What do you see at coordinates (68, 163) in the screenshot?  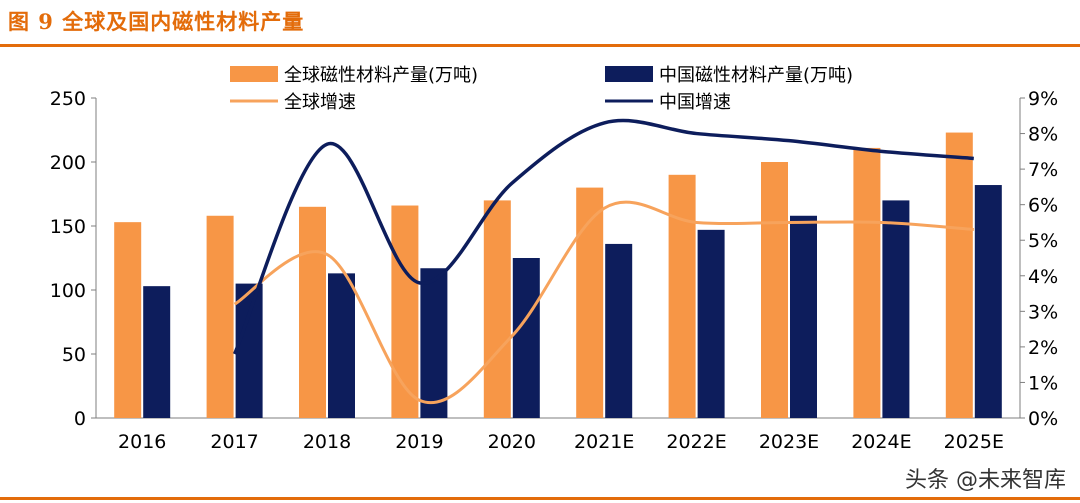 I see `left-tick-label: 200` at bounding box center [68, 163].